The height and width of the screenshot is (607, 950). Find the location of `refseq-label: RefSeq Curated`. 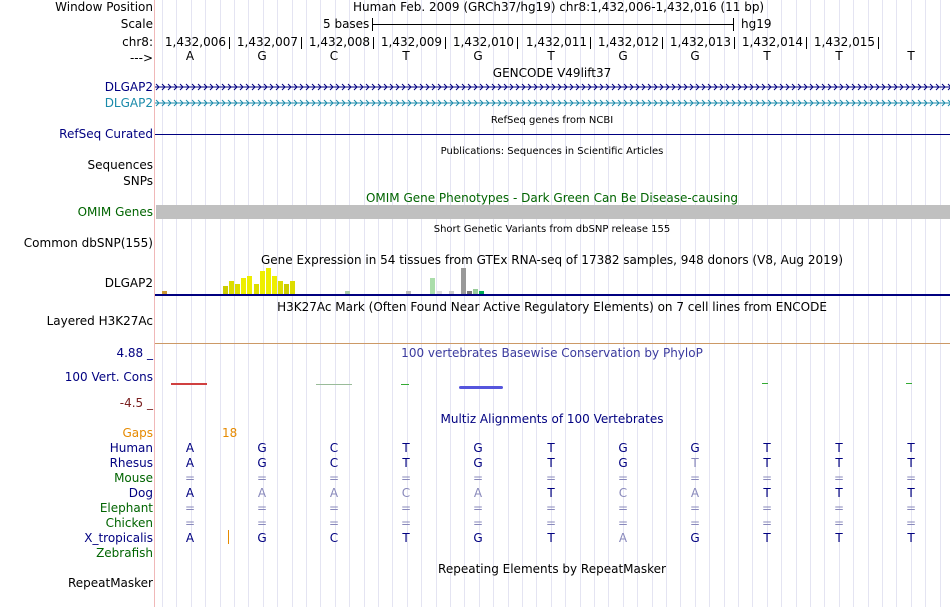

refseq-label: RefSeq Curated is located at coordinates (106, 134).